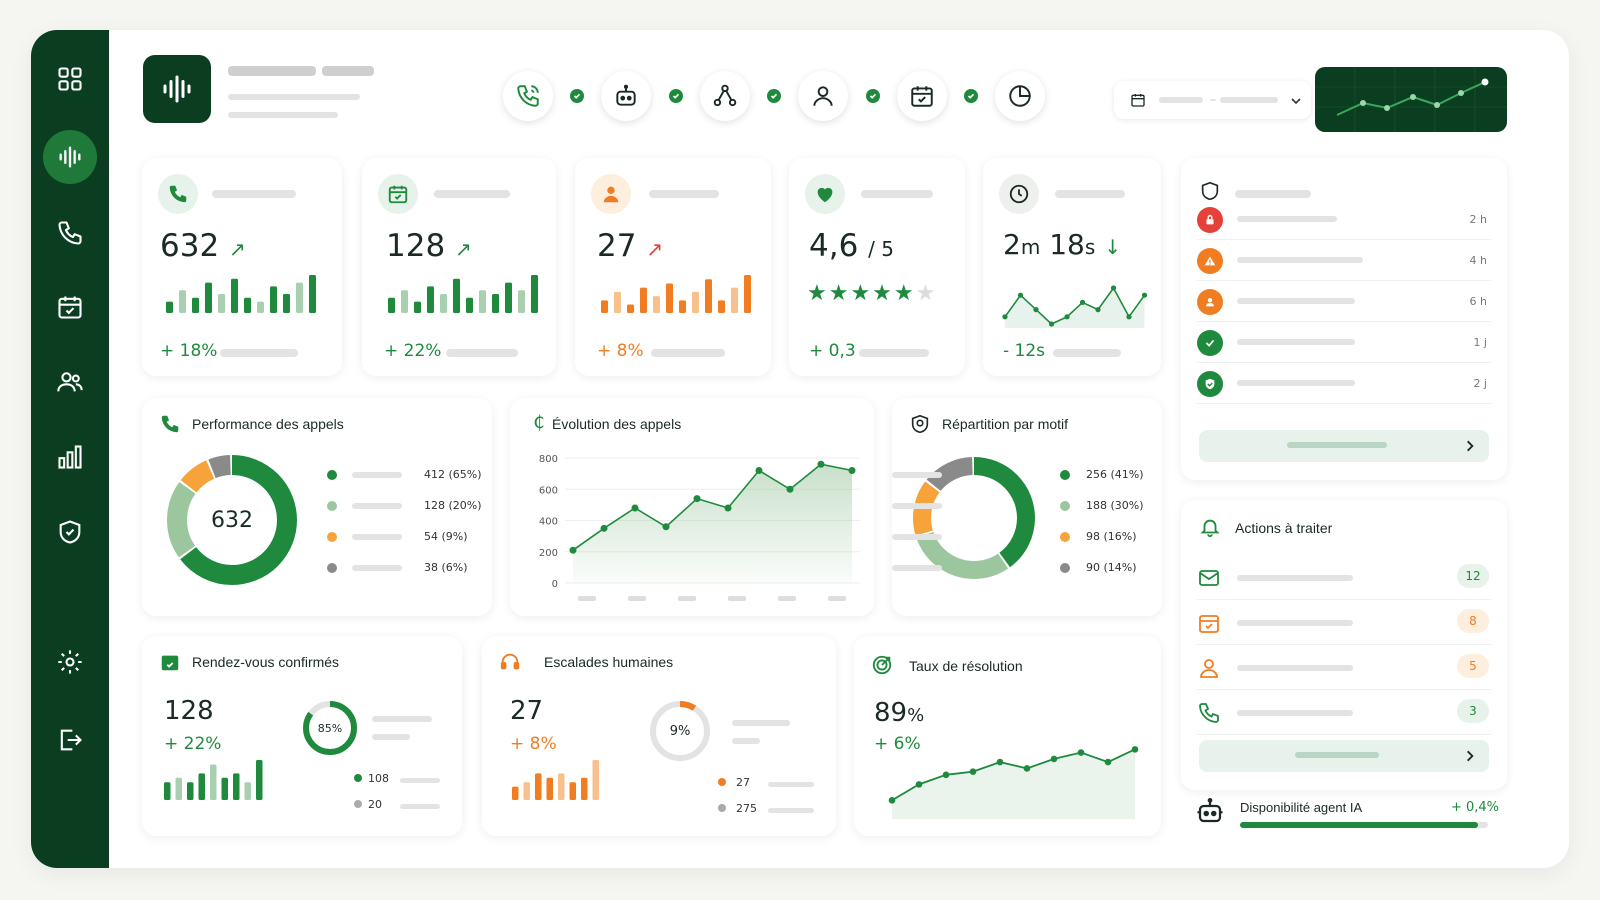 This screenshot has width=1600, height=900. I want to click on date-range-select, so click(1212, 100).